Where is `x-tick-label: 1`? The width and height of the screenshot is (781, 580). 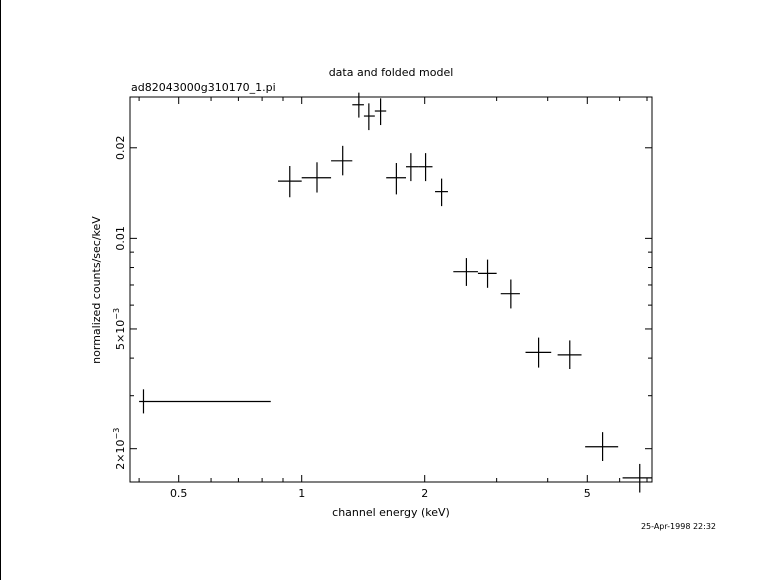 x-tick-label: 1 is located at coordinates (301, 493).